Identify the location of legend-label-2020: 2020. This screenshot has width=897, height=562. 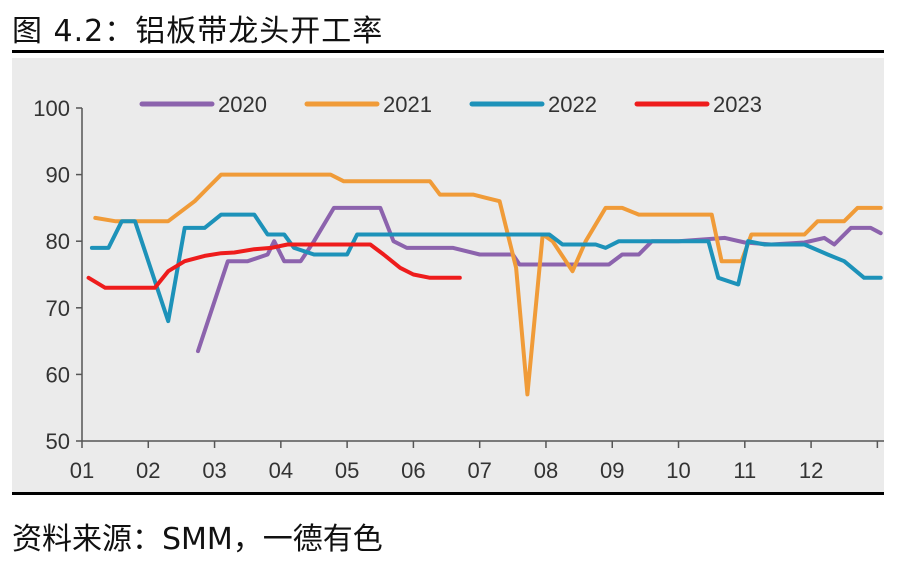
(242, 104).